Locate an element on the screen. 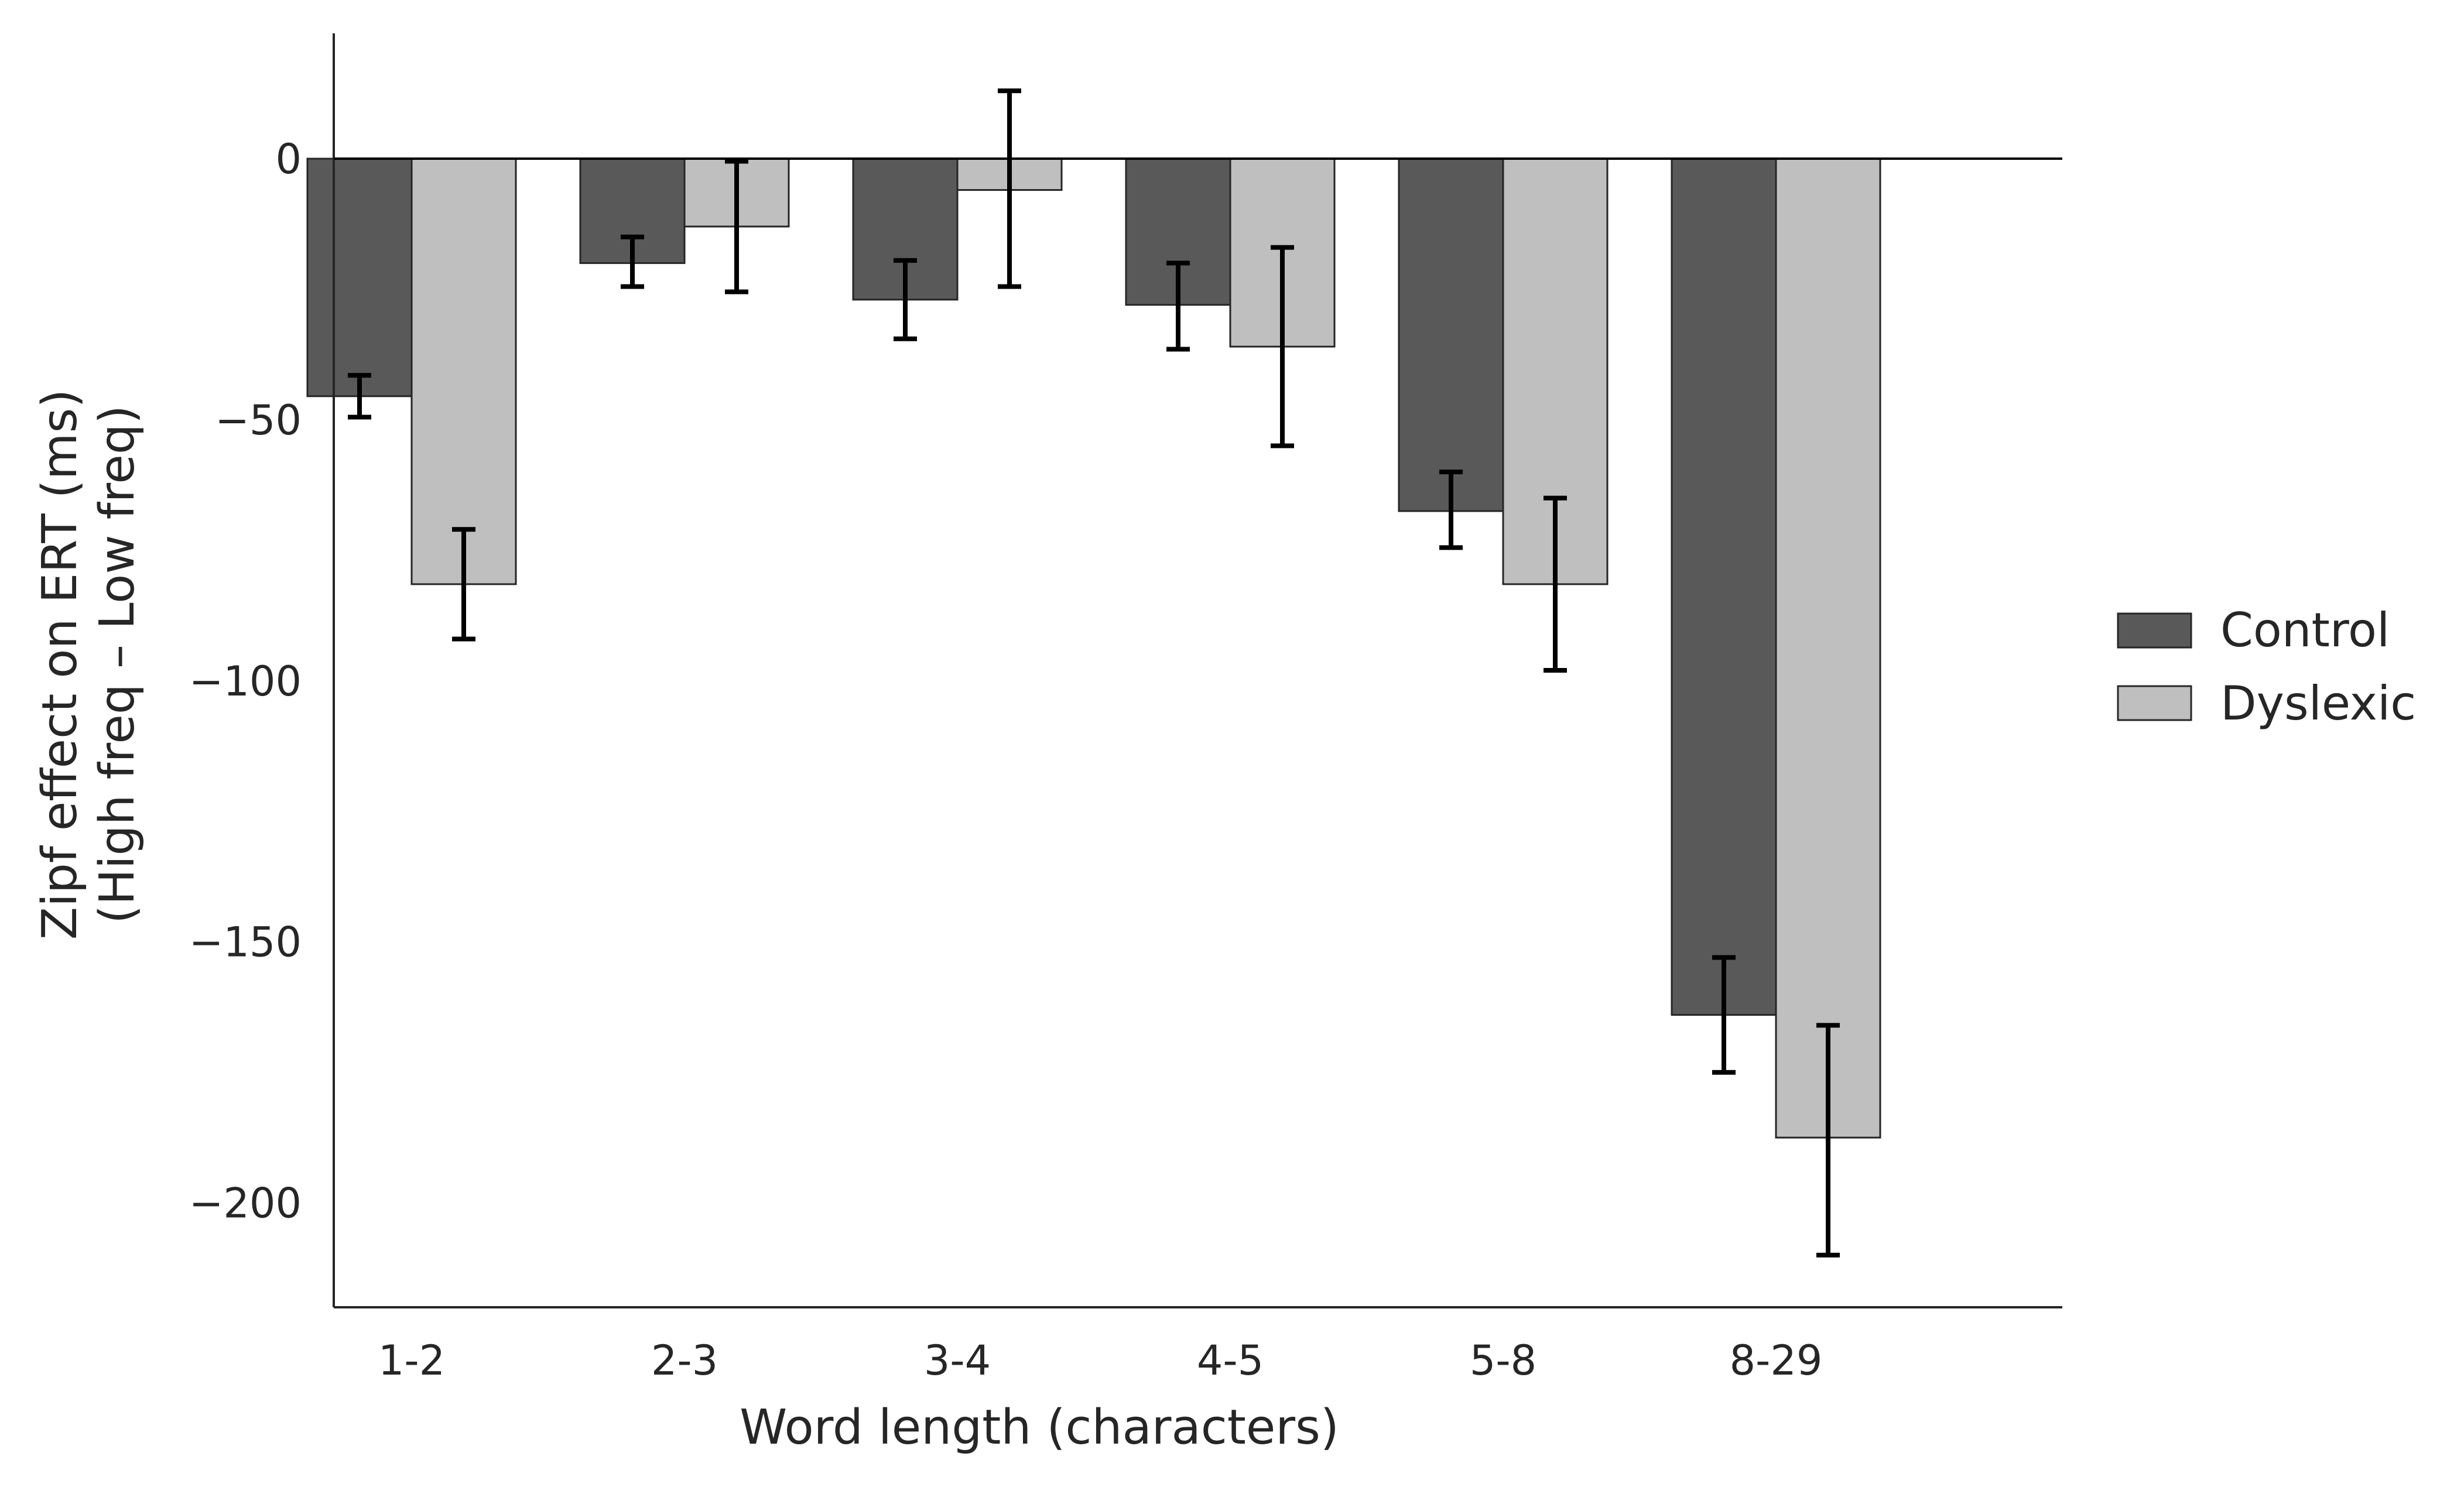 This screenshot has height=1487, width=2464. y-axis-label: Zipf effect on ERT (ms) is located at coordinates (60, 664).